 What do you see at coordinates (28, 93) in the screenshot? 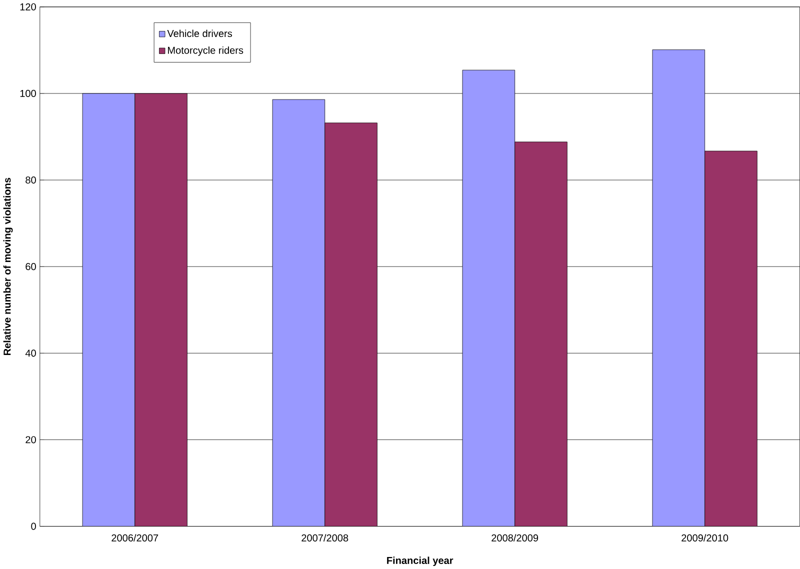
I see `y-tick-label: 100` at bounding box center [28, 93].